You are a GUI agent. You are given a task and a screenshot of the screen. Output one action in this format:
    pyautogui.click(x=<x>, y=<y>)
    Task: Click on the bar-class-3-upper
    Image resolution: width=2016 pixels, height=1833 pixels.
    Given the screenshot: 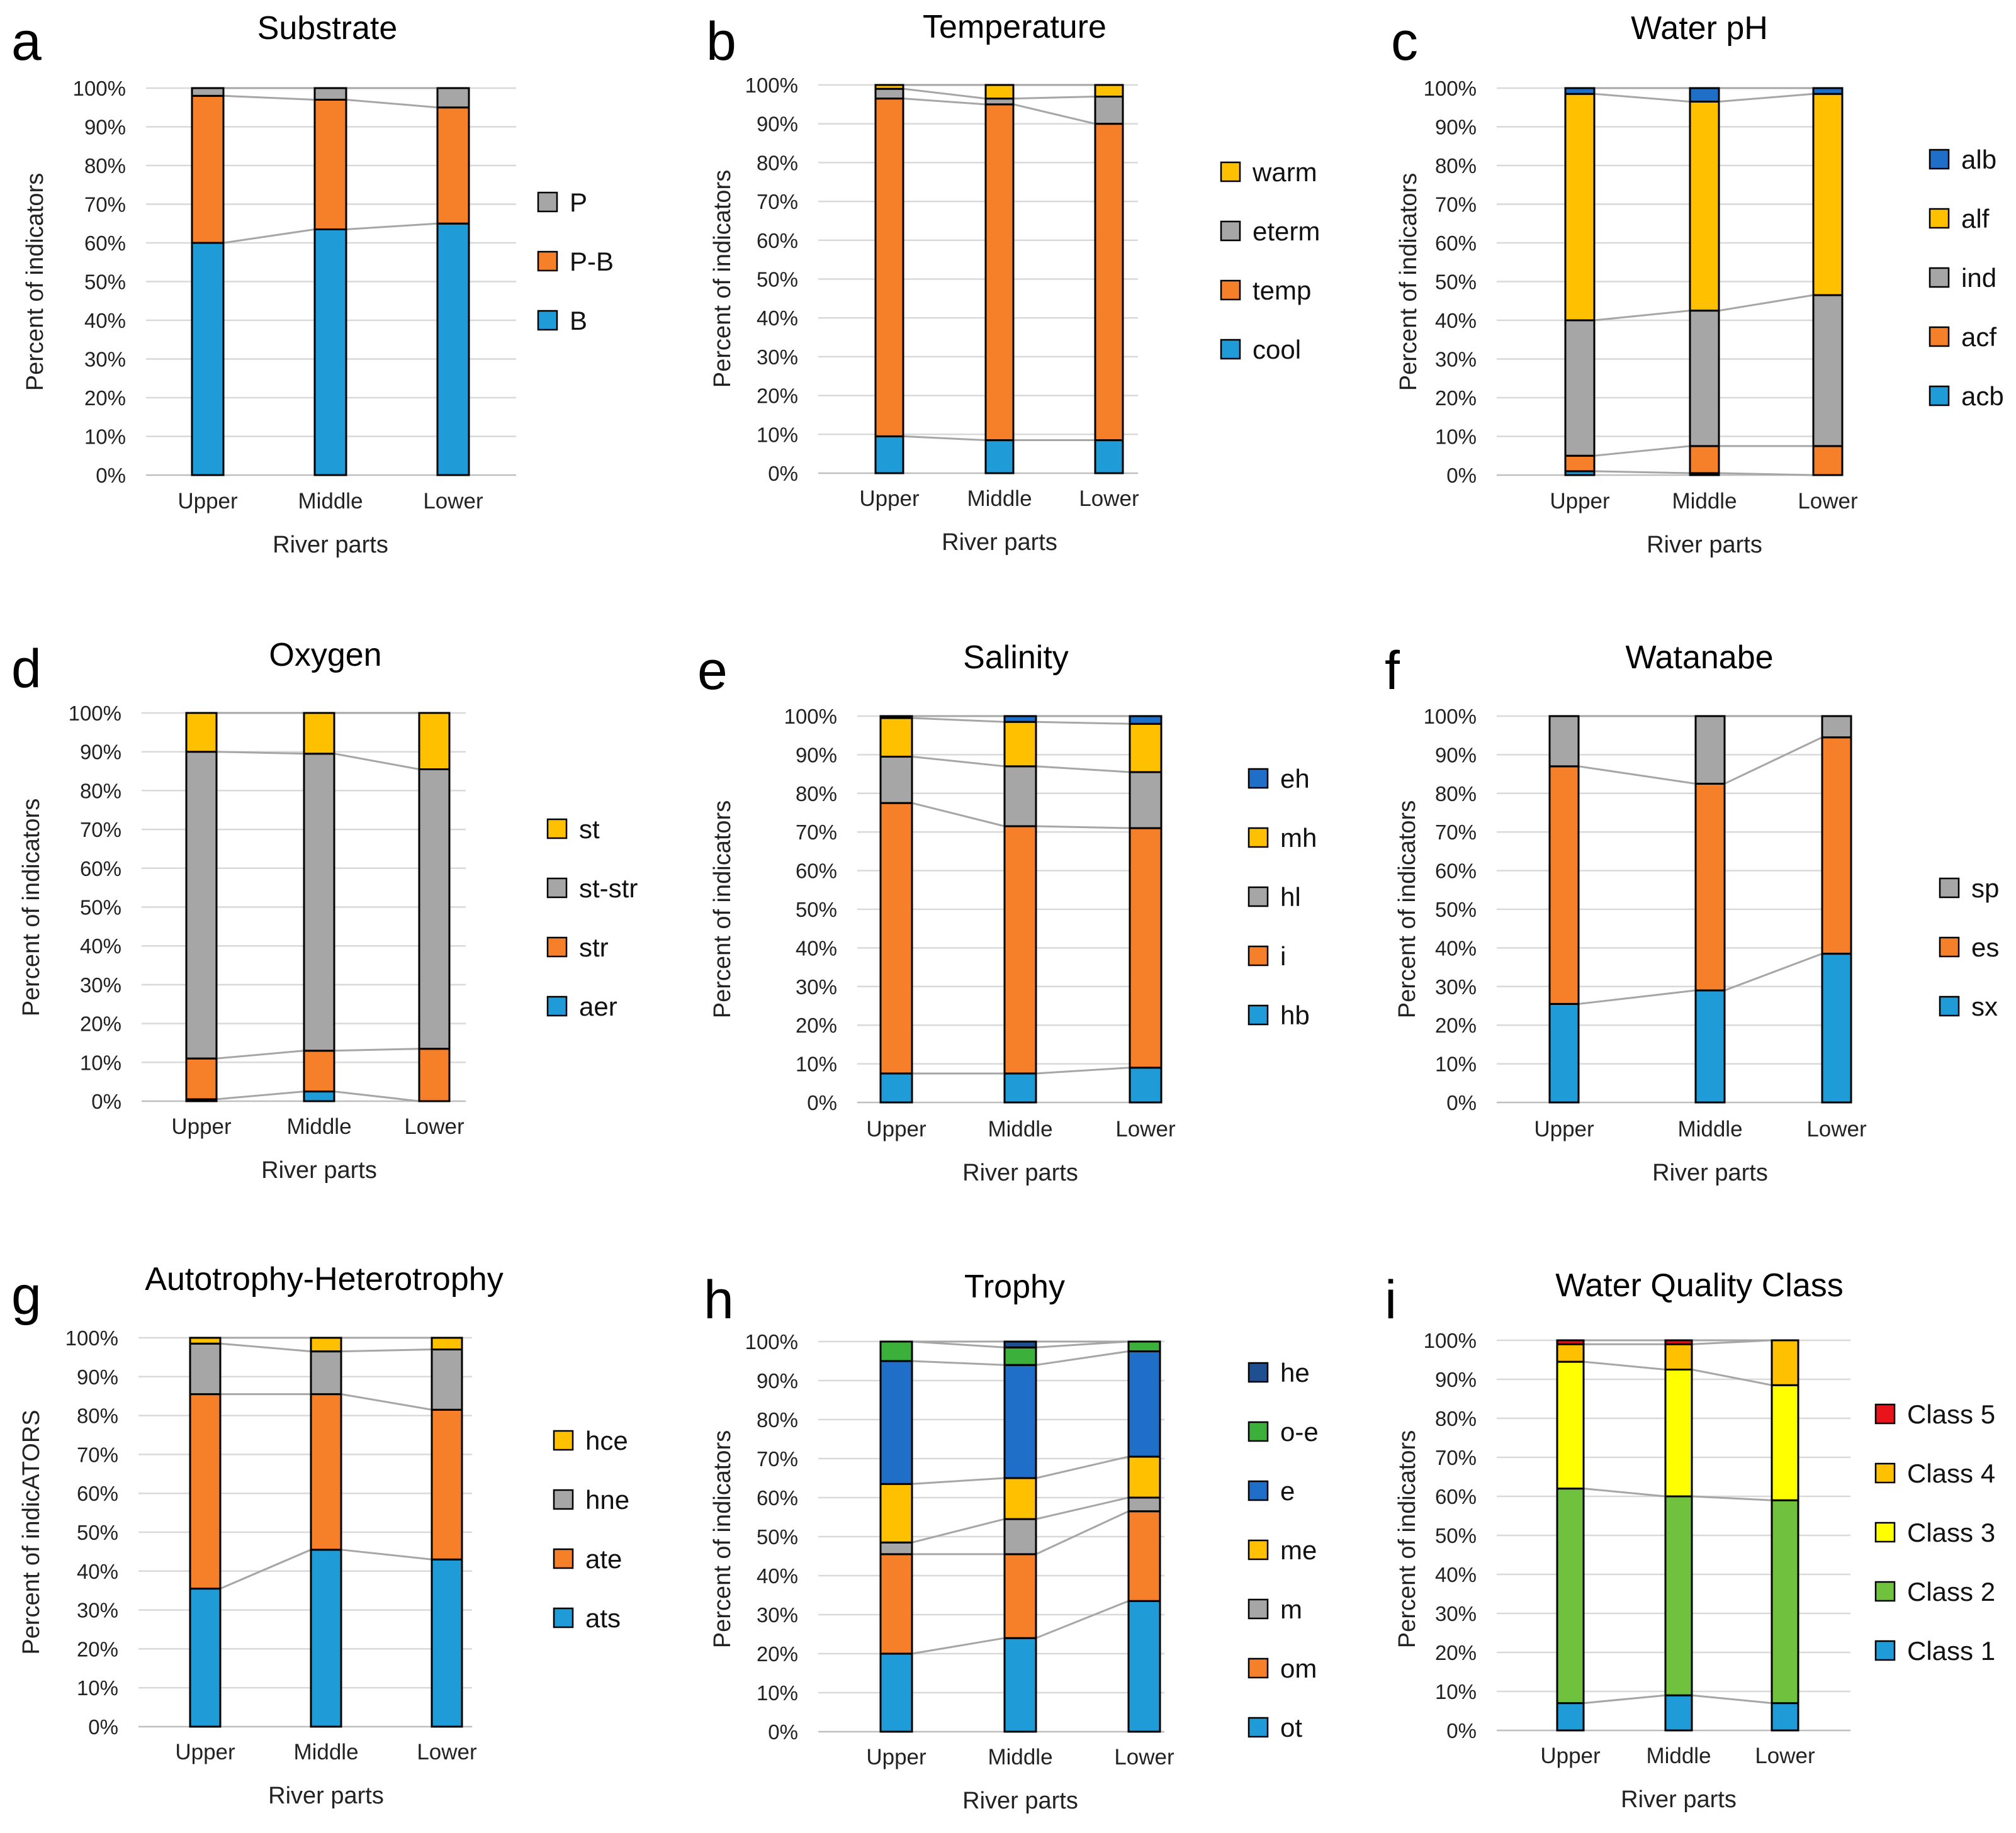 What is the action you would take?
    pyautogui.click(x=1570, y=1425)
    